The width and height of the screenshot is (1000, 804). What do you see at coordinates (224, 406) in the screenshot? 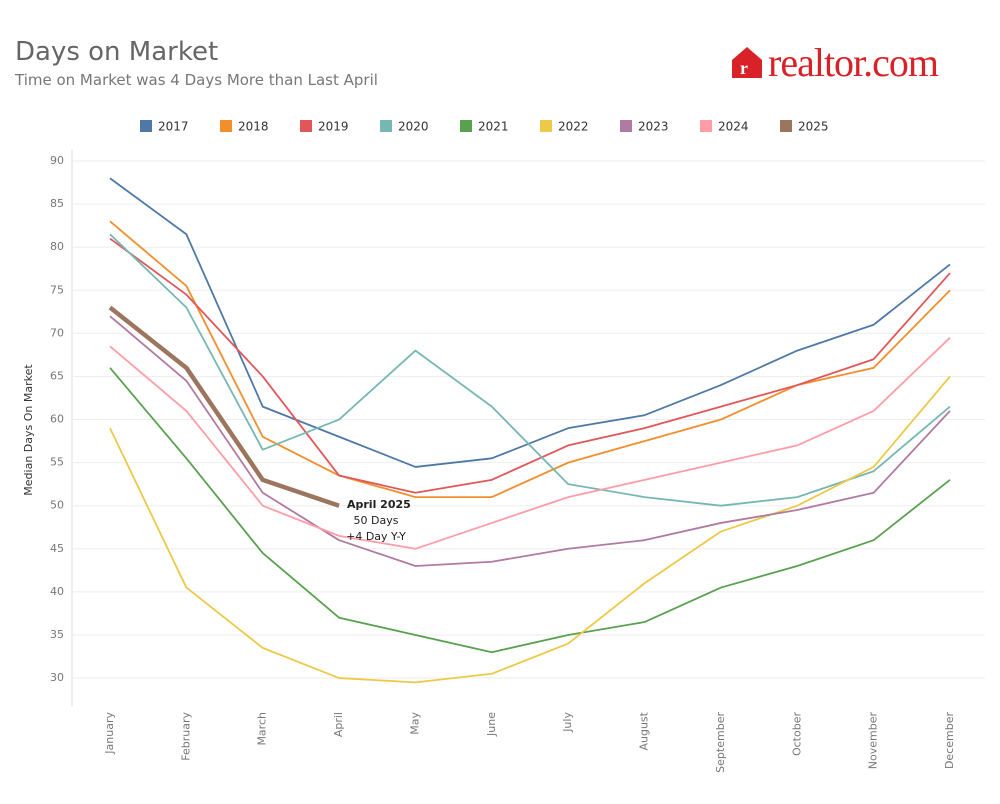
I see `series-line` at bounding box center [224, 406].